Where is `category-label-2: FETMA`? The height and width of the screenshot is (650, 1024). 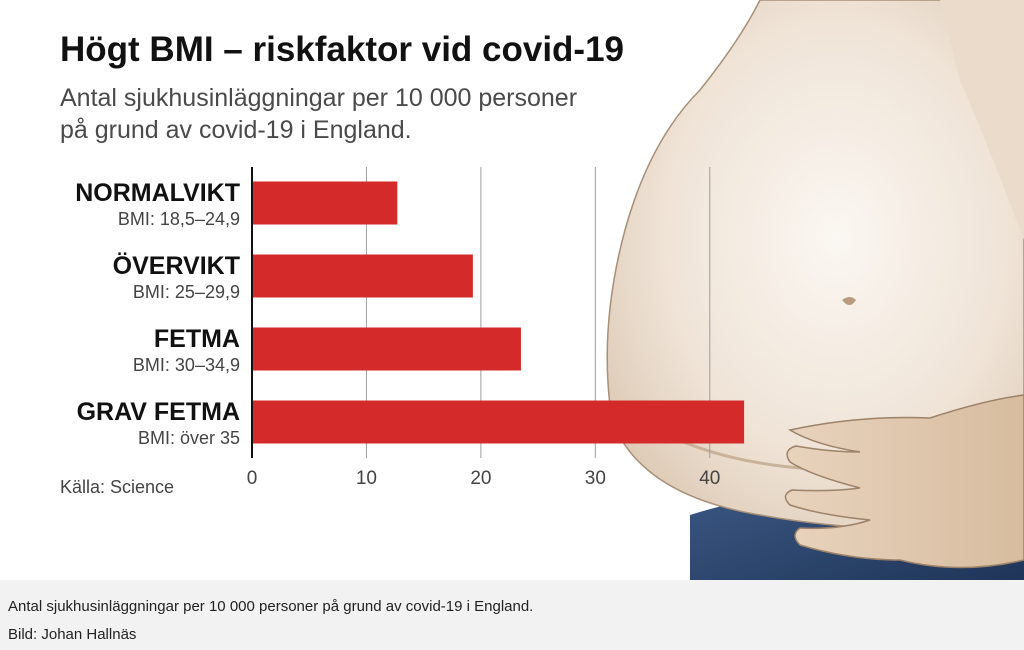
category-label-2: FETMA is located at coordinates (197, 339).